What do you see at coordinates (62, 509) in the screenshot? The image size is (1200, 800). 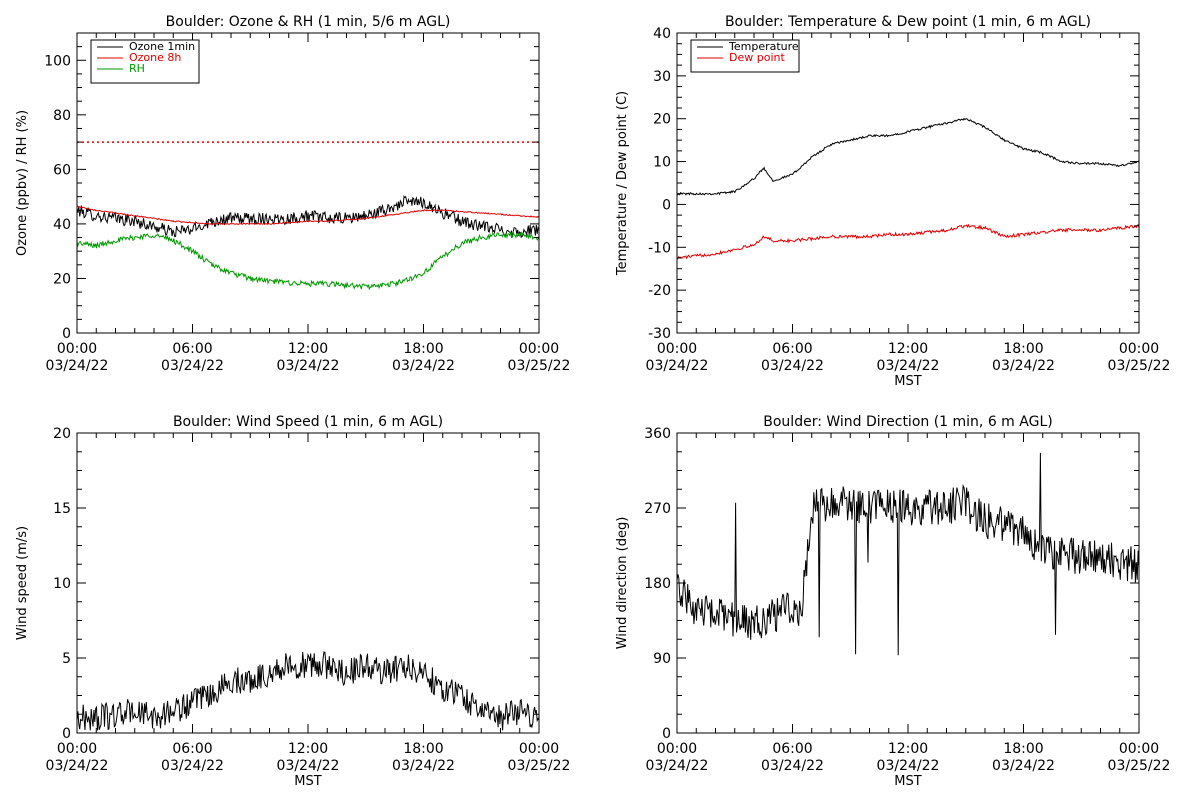 I see `y-tick-label: 15` at bounding box center [62, 509].